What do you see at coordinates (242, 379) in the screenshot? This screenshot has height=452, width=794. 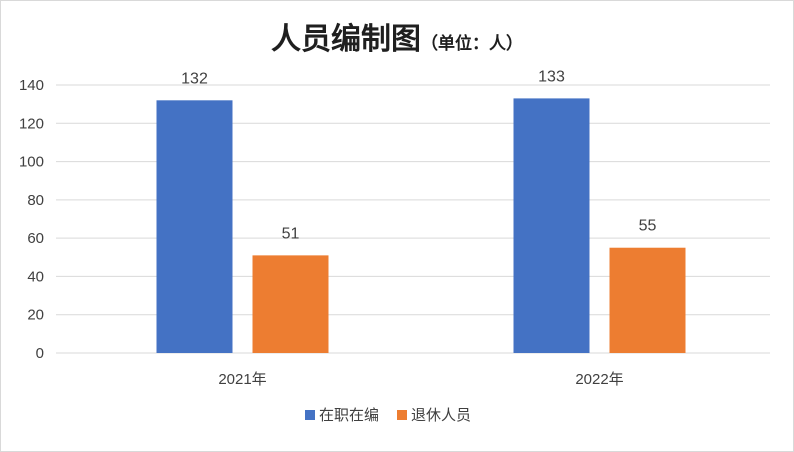 I see `x-tick-label: 2021年` at bounding box center [242, 379].